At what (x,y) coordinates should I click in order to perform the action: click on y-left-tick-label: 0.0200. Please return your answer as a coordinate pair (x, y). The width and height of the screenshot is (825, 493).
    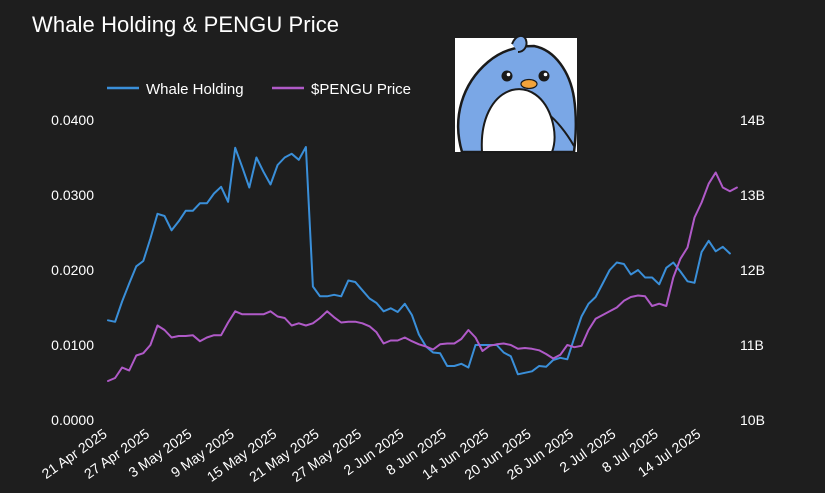
    Looking at the image, I should click on (72, 270).